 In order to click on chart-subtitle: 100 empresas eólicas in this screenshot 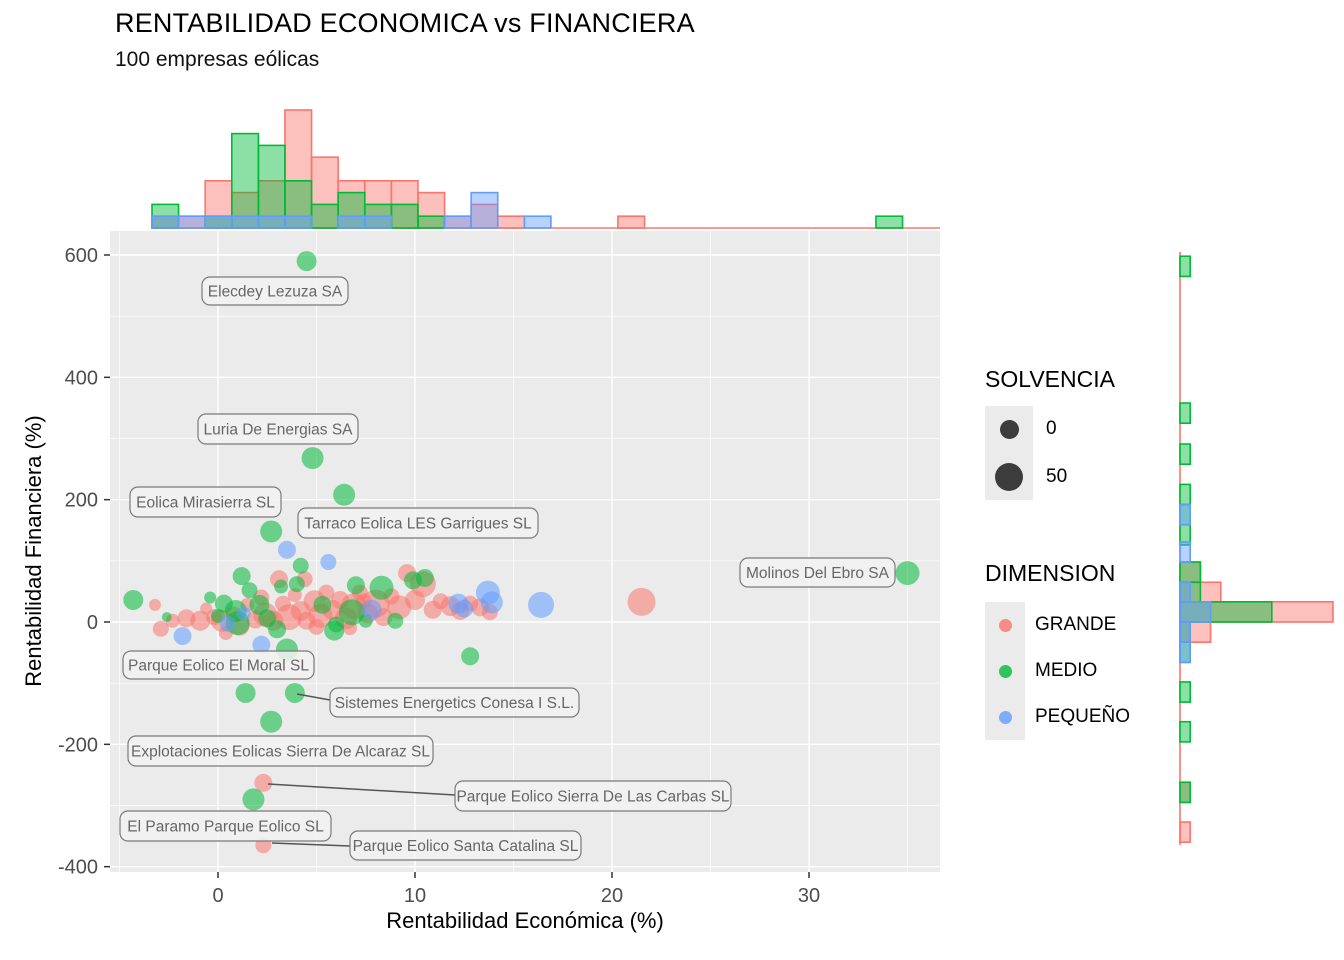, I will do `click(217, 59)`.